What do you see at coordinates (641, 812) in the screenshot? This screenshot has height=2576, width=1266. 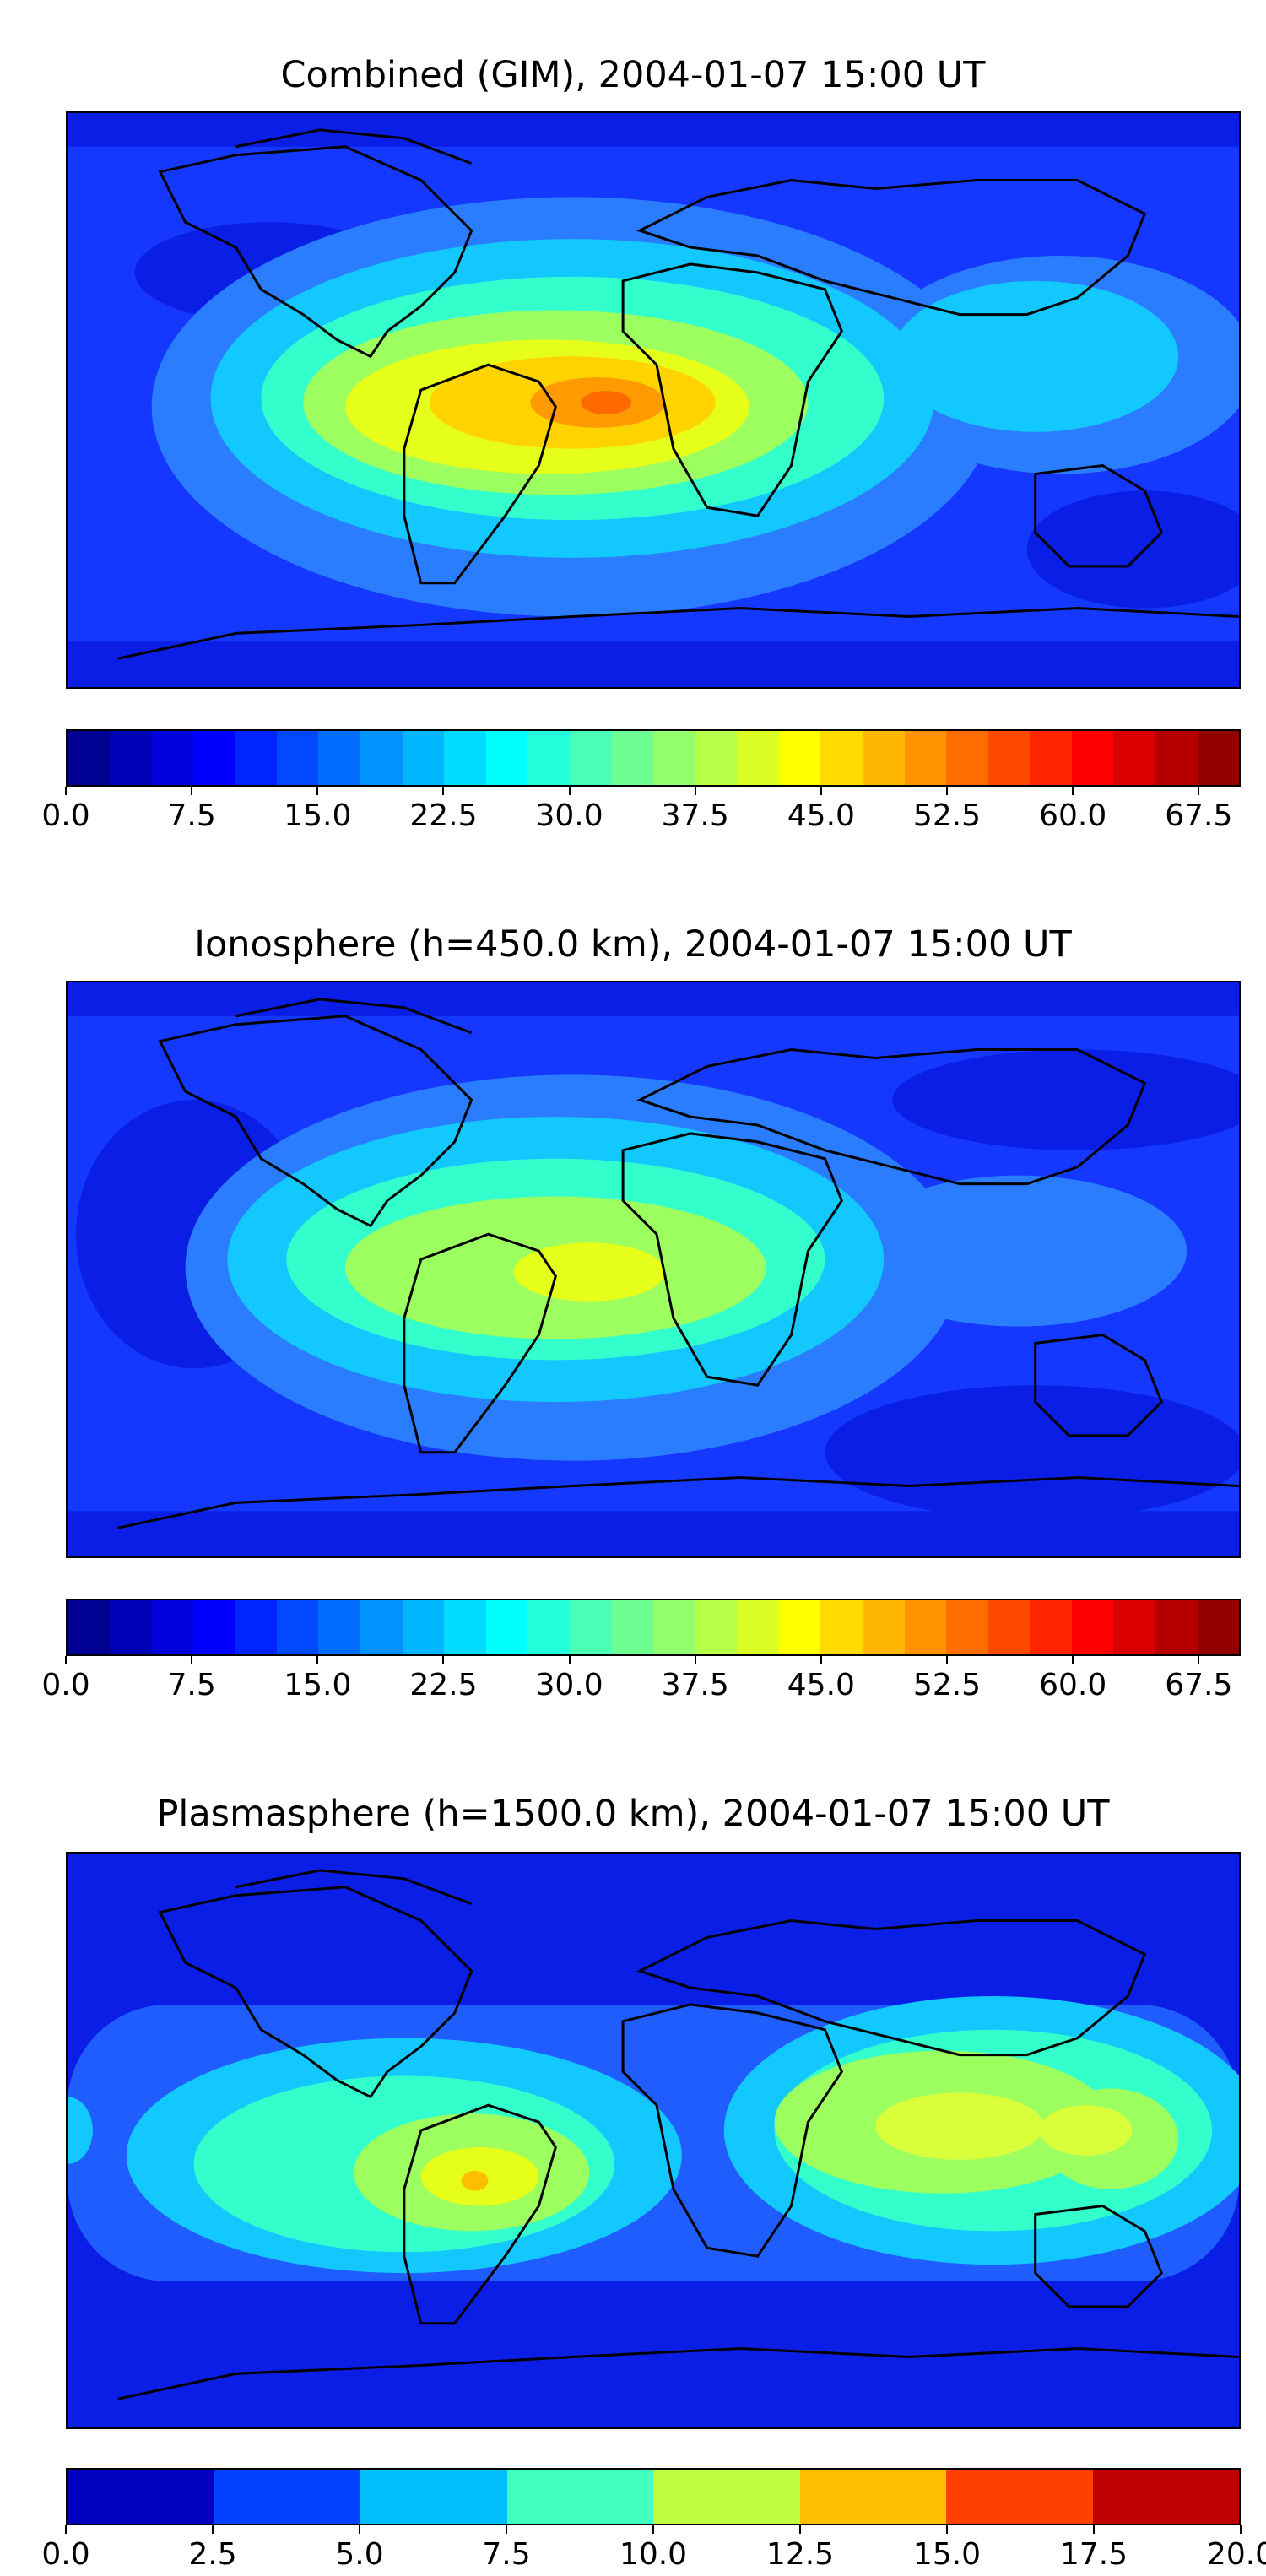 I see `colorbar-ticks-combined: 0.0 7.5 15.0 22.5 30.0 37.5 45.0 52.5 60.0 67.5` at bounding box center [641, 812].